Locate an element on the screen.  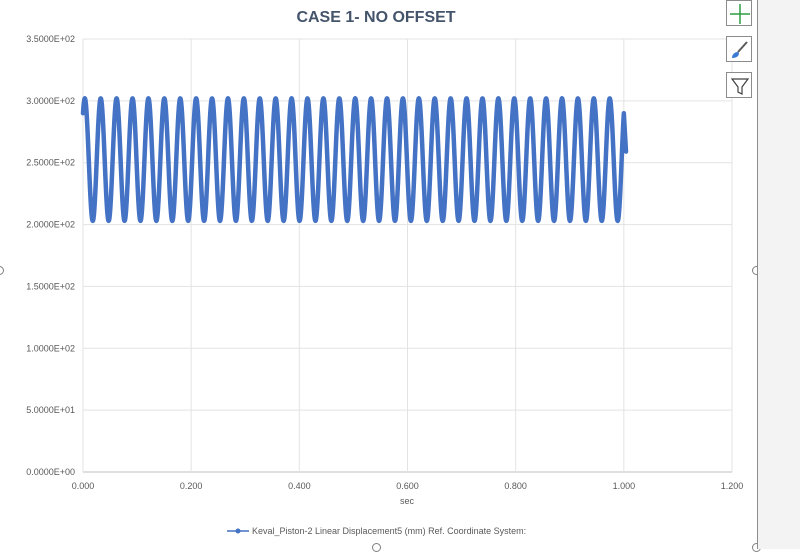
resize-handle-bottom is located at coordinates (376, 547).